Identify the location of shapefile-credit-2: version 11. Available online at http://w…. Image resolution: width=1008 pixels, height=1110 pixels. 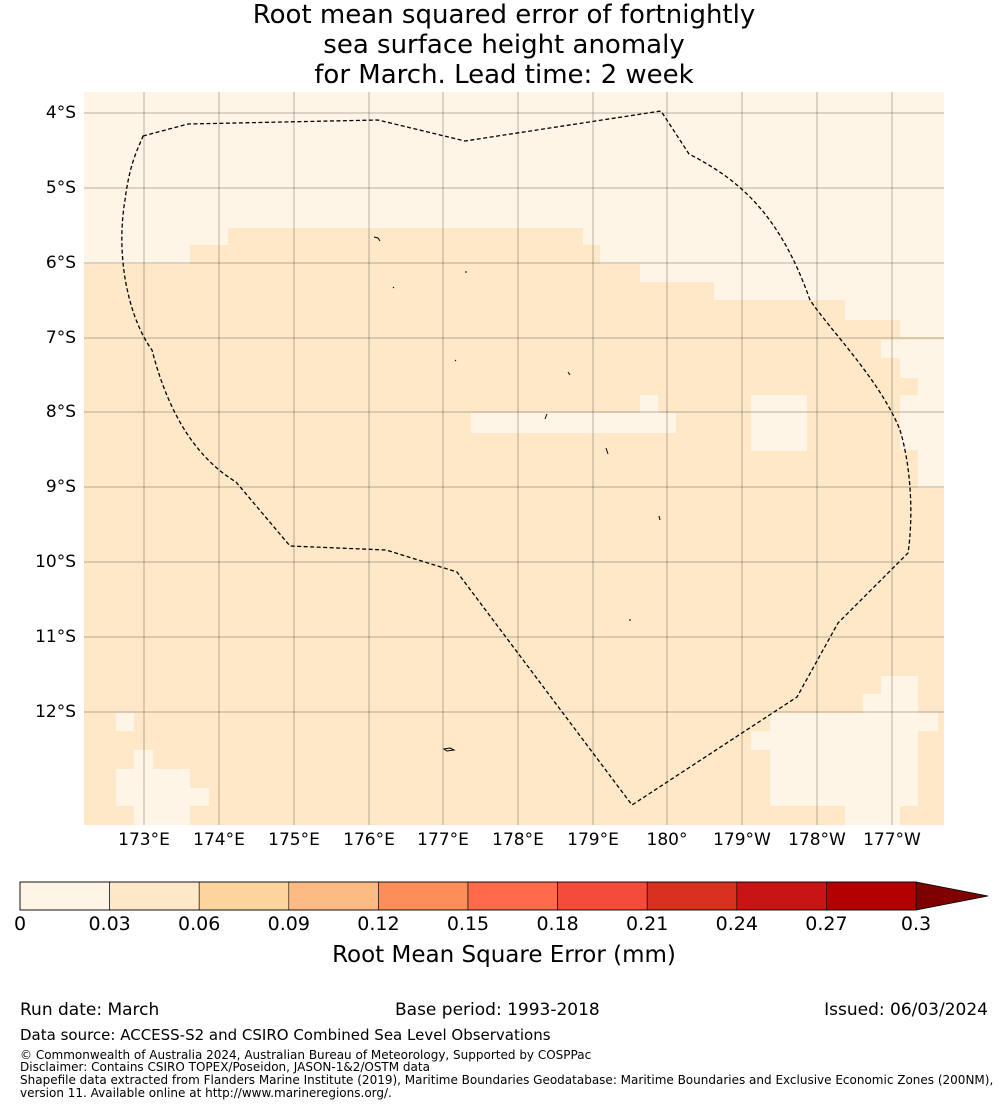
(206, 1093).